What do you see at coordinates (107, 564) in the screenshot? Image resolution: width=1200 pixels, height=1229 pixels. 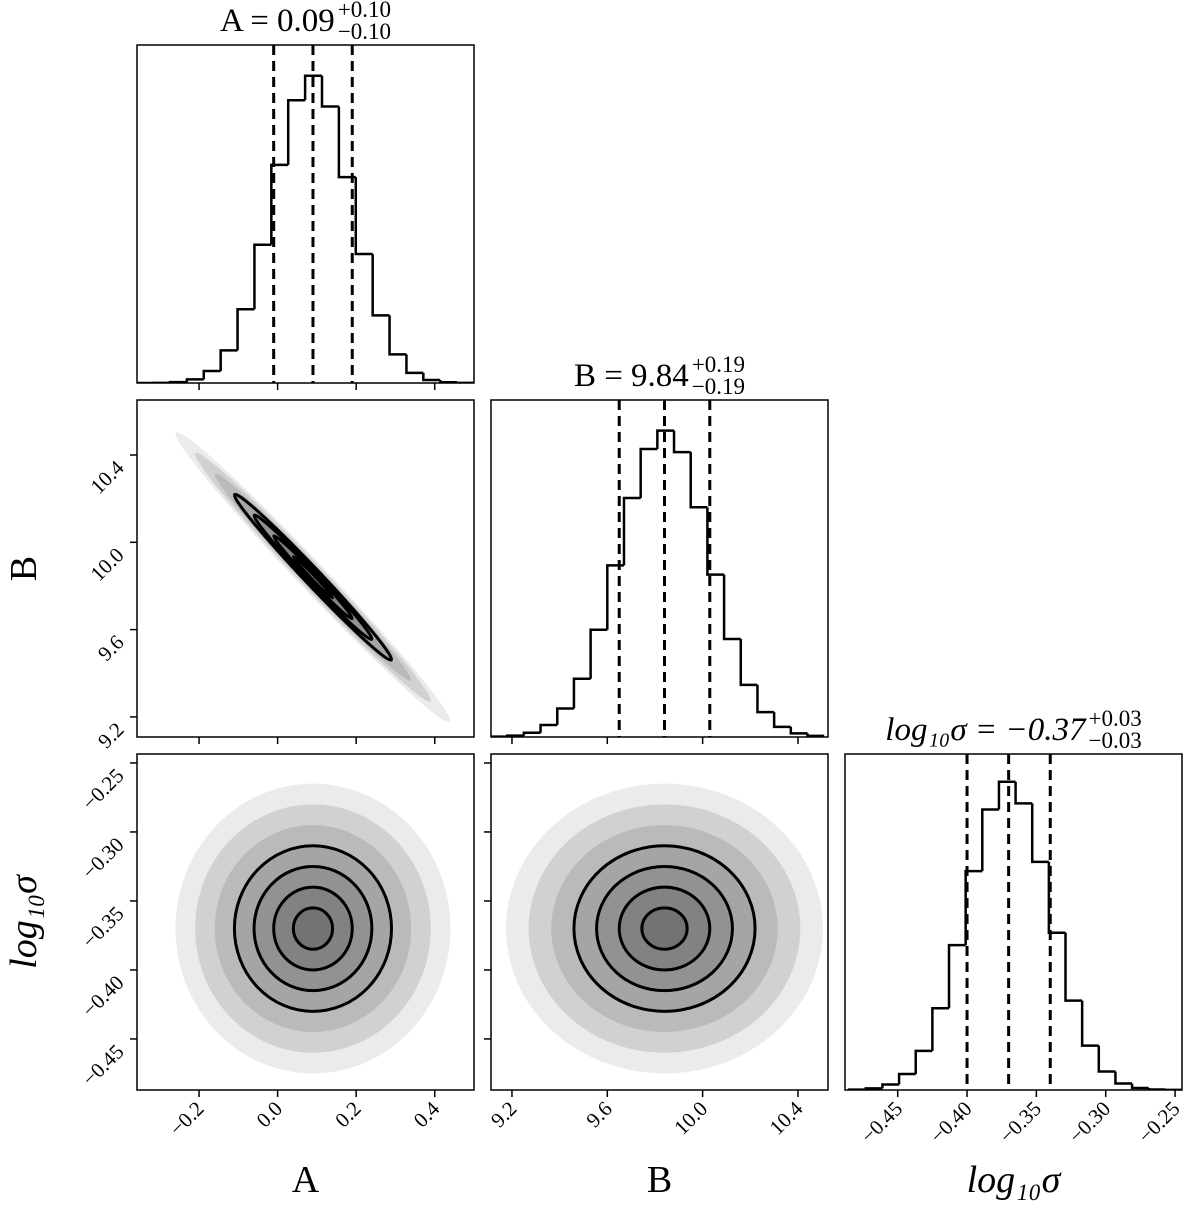 I see `y-tick-label: 10.0` at bounding box center [107, 564].